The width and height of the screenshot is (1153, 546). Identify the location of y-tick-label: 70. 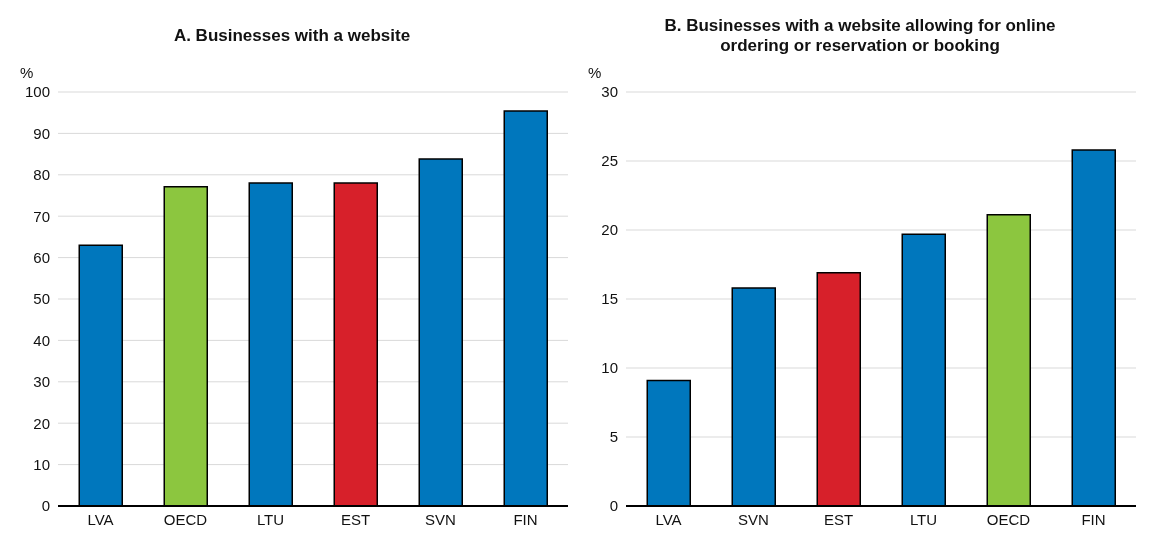
(41, 216).